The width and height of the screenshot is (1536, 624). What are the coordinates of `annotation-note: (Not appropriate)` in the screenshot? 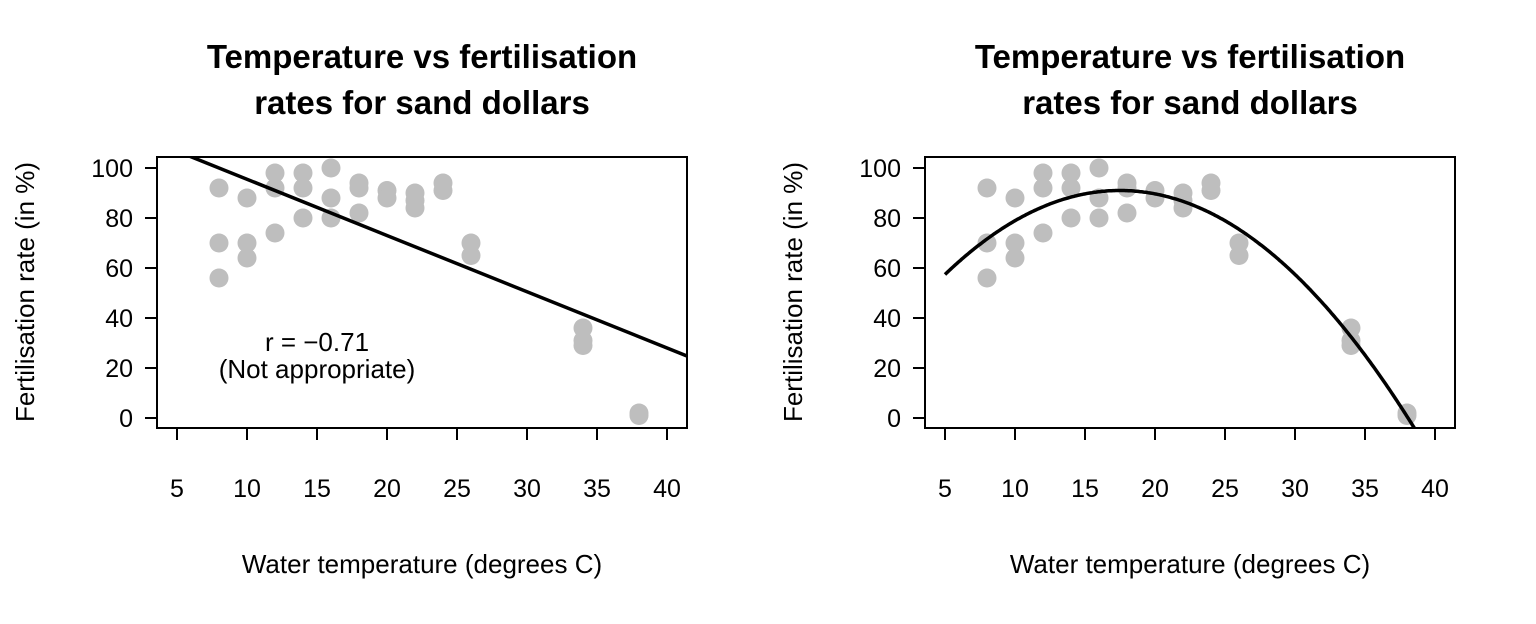 It's located at (317, 369).